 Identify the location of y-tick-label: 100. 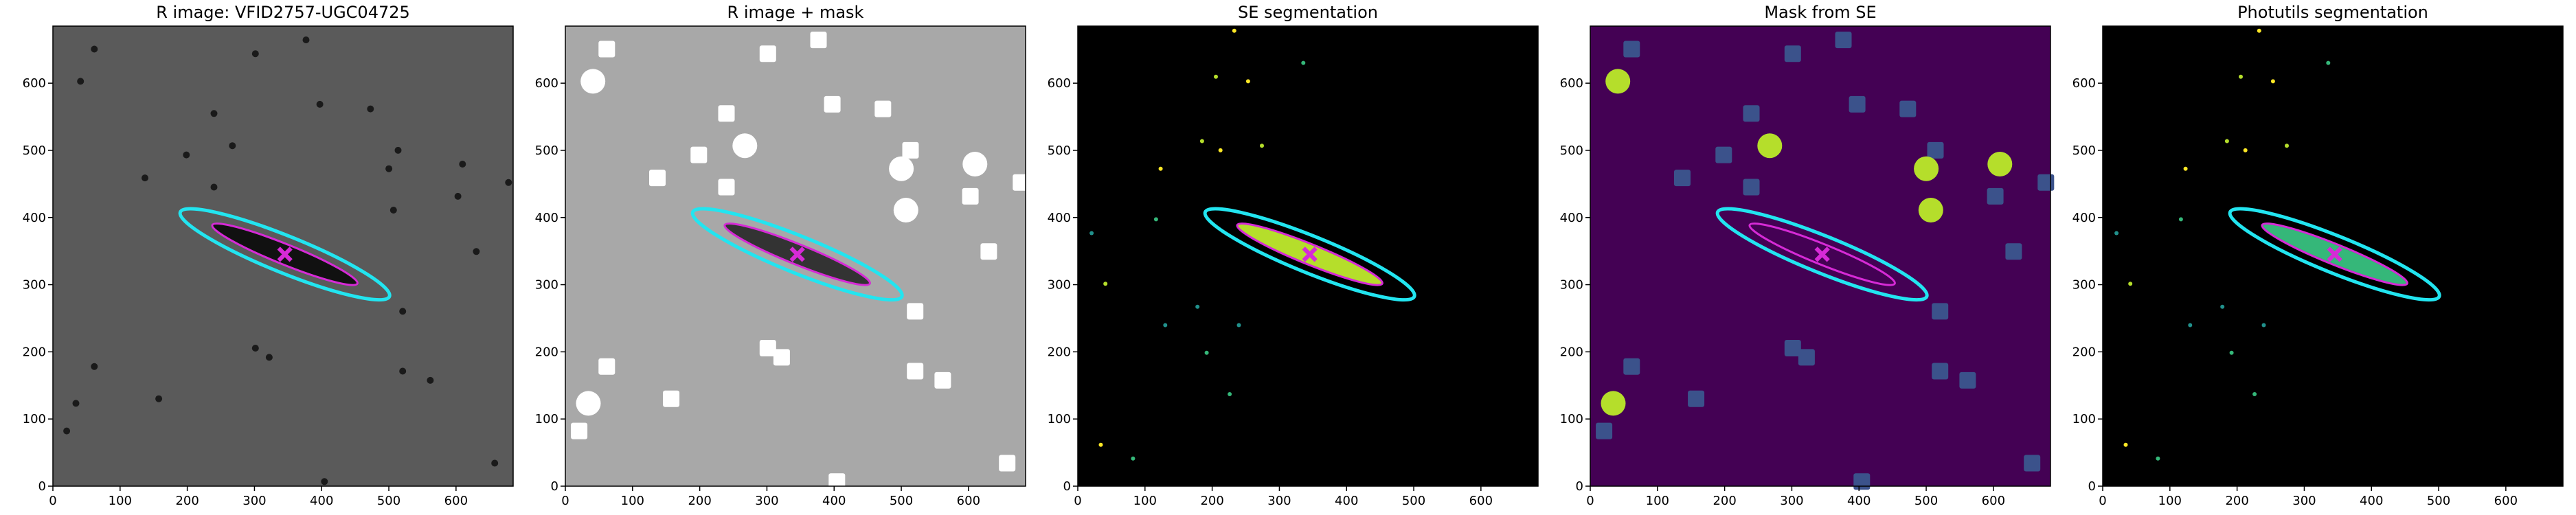
(34, 419).